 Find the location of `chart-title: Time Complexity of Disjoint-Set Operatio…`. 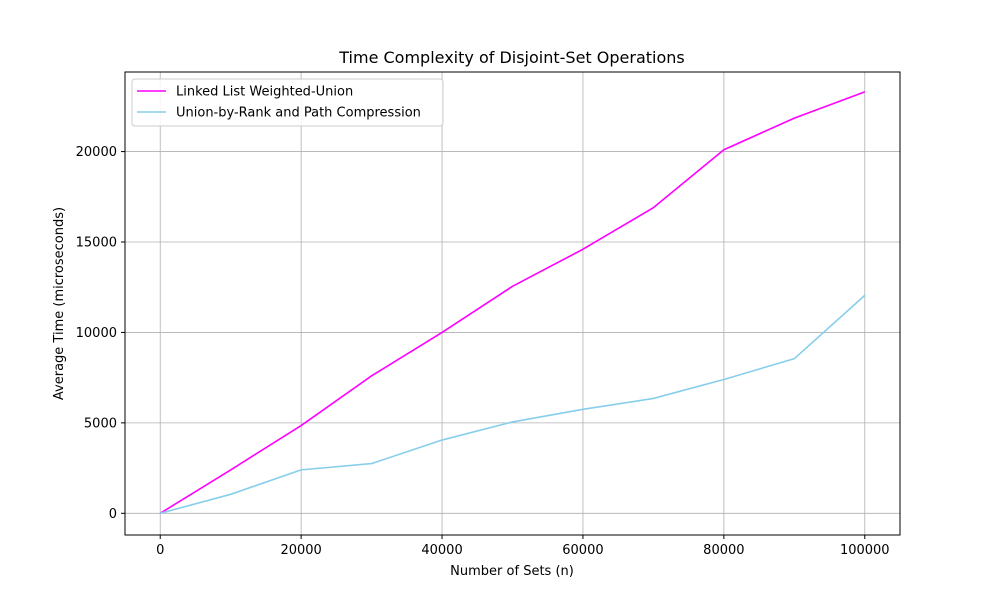

chart-title: Time Complexity of Disjoint-Set Operatio… is located at coordinates (511, 57).